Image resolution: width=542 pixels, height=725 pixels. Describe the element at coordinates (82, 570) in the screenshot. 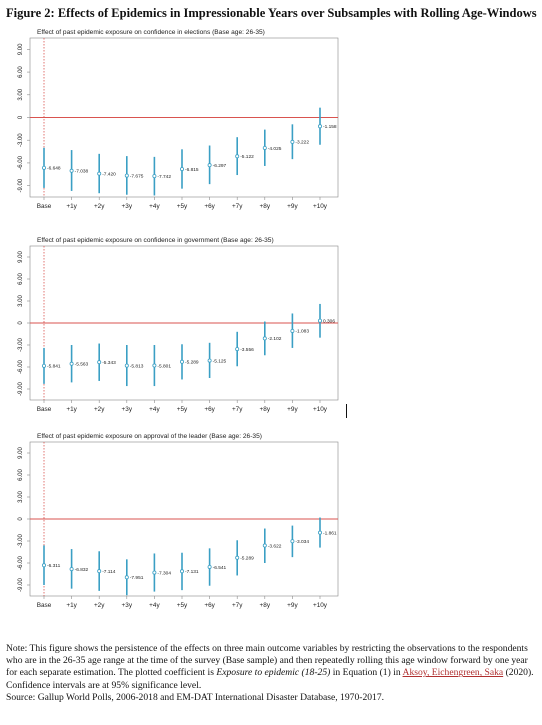

I see `data-label: -6.832` at that location.